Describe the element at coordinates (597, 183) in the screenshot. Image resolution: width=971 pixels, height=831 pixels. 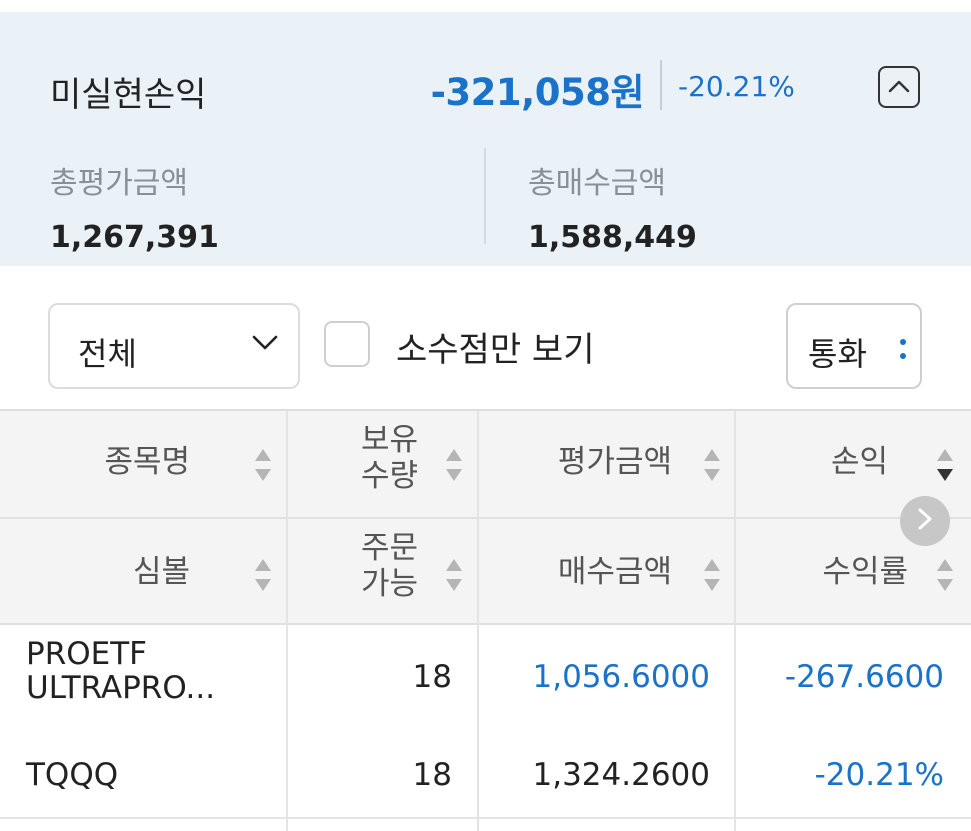
I see `total-buy-label: 총매수금액` at that location.